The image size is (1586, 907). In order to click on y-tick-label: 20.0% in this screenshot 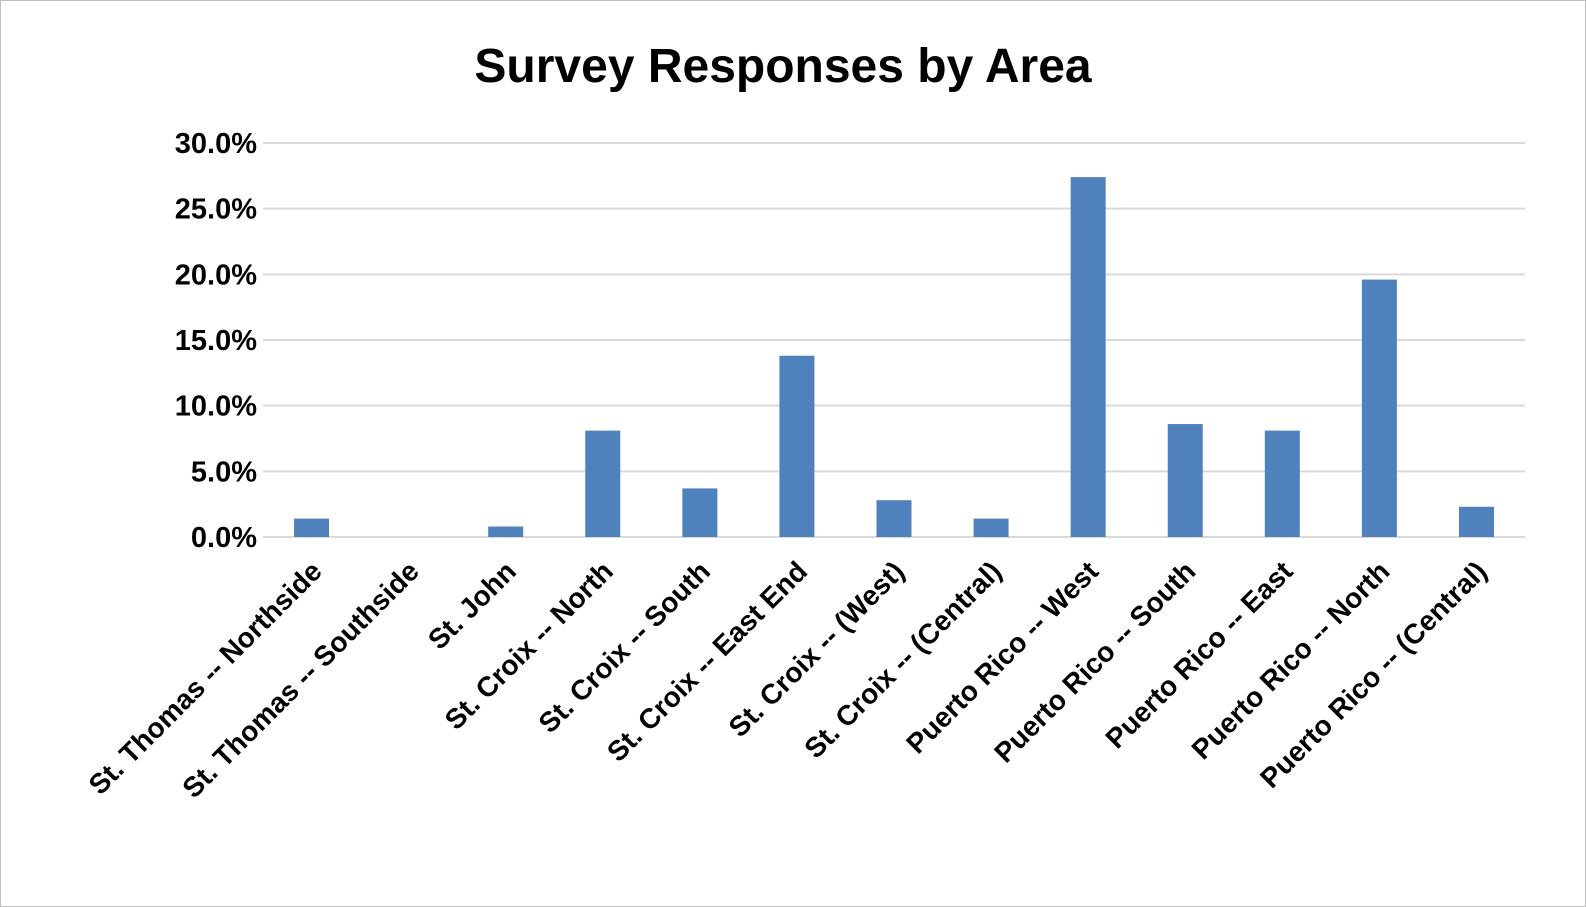, I will do `click(216, 275)`.